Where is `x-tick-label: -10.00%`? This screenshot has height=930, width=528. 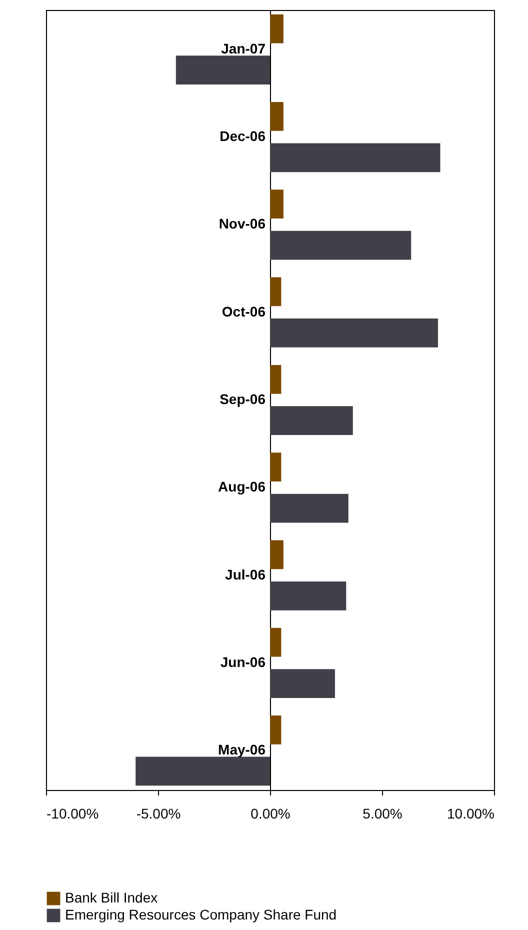
x-tick-label: -10.00% is located at coordinates (72, 814).